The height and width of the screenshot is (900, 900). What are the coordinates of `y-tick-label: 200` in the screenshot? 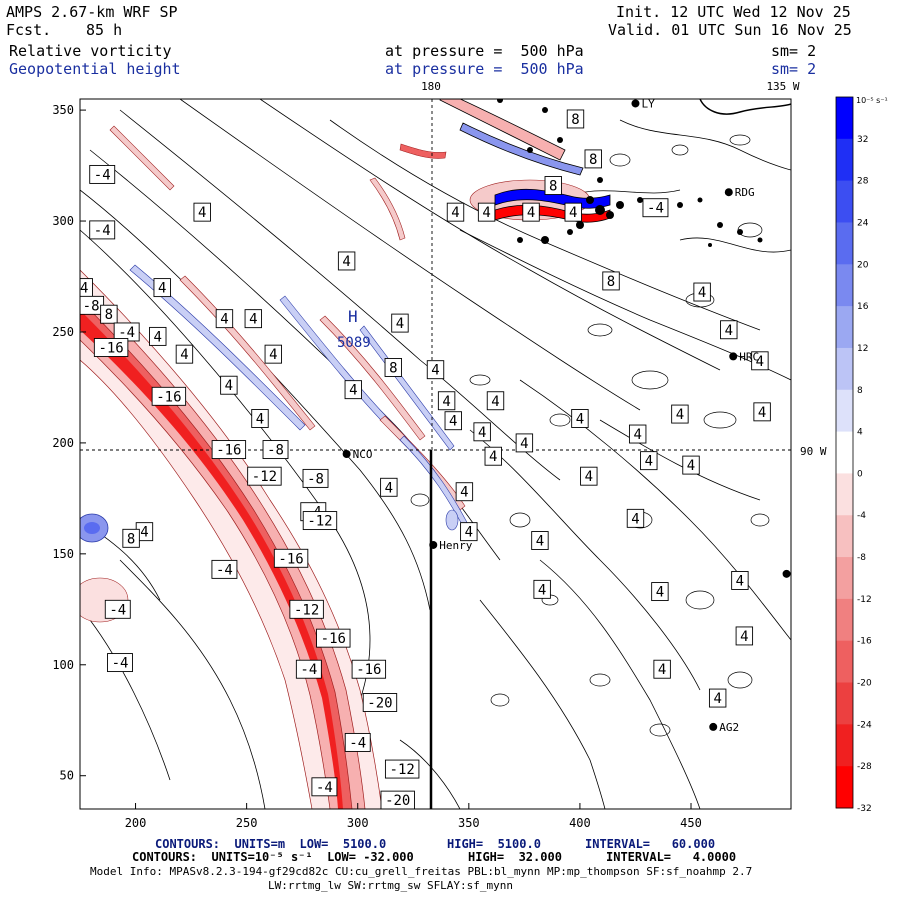 It's located at (63, 443).